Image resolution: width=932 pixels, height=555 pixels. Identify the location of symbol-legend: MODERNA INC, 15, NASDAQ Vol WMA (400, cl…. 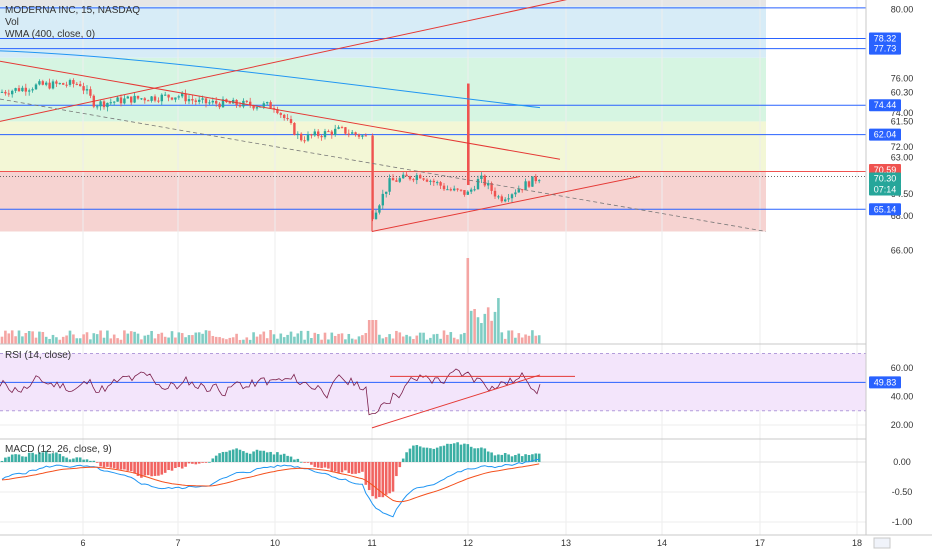
(72, 23).